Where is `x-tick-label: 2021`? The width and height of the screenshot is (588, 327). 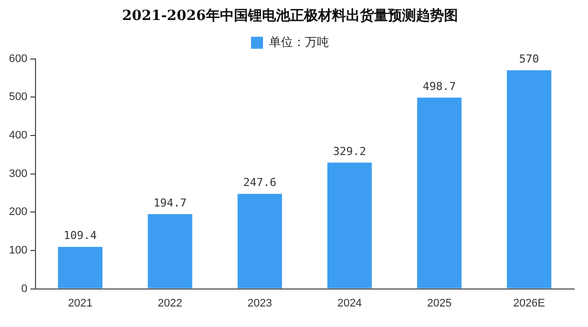 x-tick-label: 2021 is located at coordinates (80, 303).